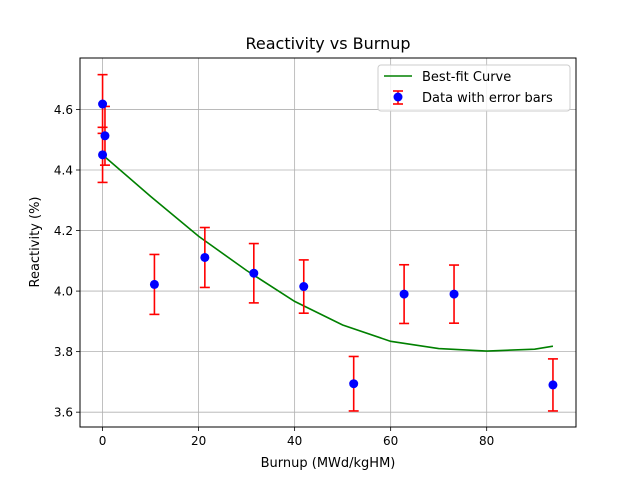 The image size is (640, 480). I want to click on y-tick-label: 3.6, so click(63, 413).